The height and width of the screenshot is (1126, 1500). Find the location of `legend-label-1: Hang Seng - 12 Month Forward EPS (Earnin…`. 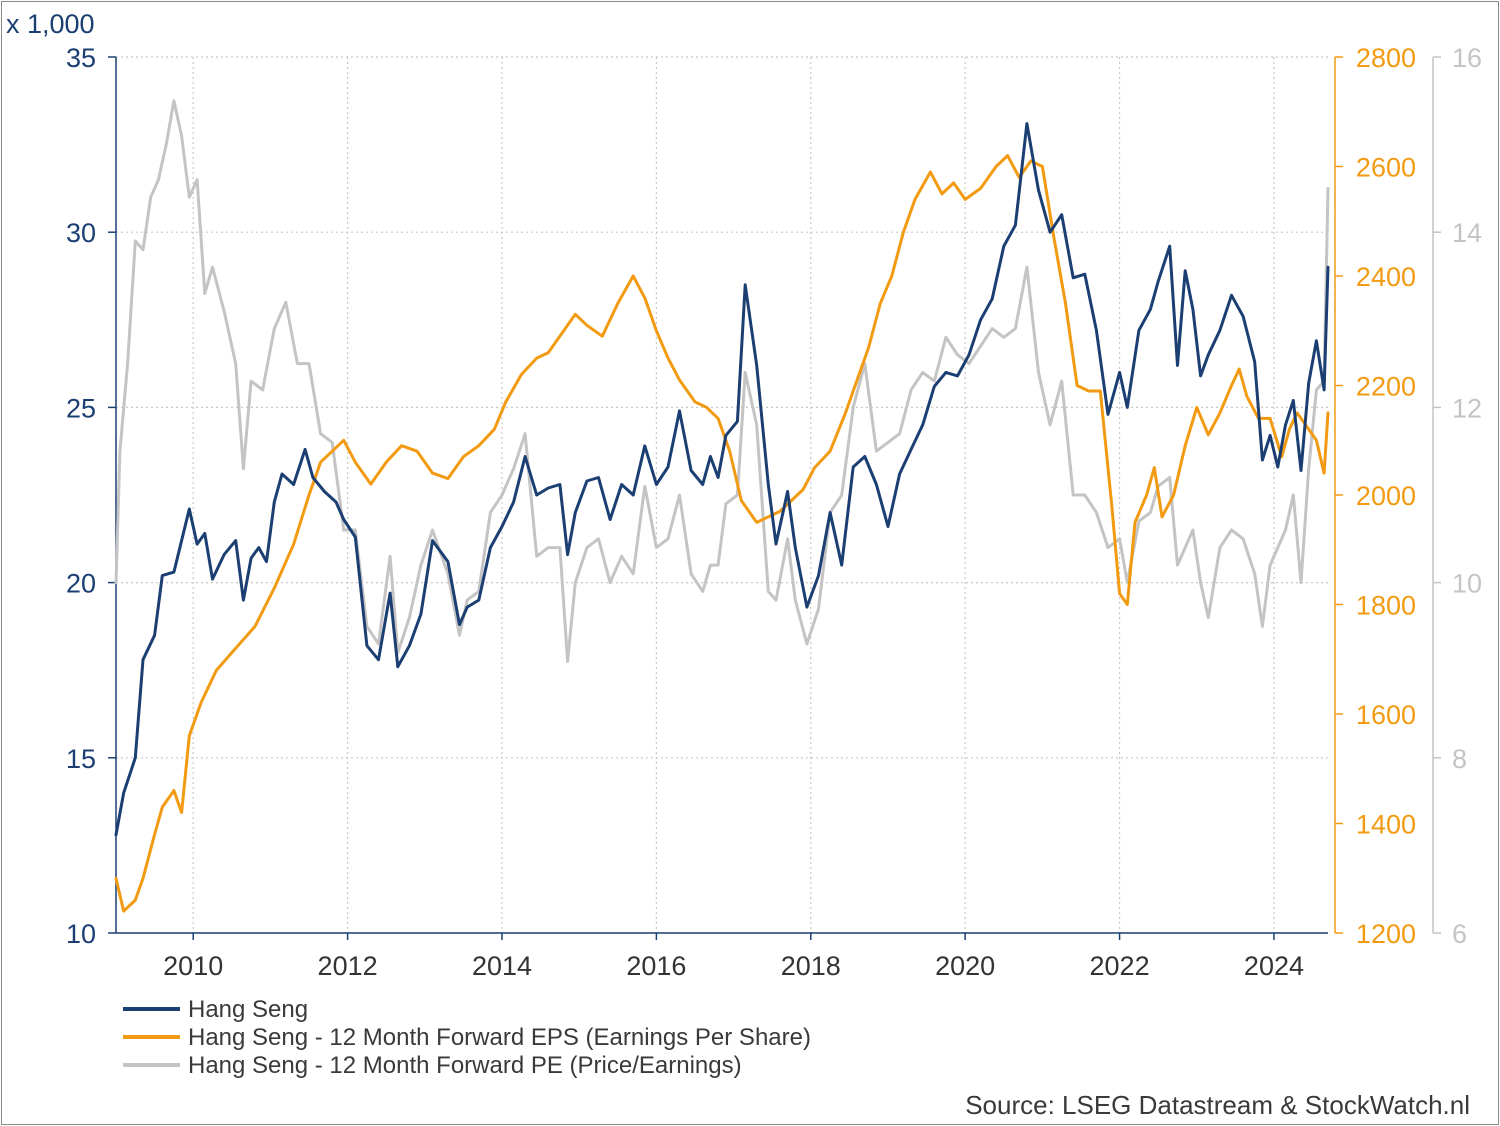

legend-label-1: Hang Seng - 12 Month Forward EPS (Earnin… is located at coordinates (499, 1037).